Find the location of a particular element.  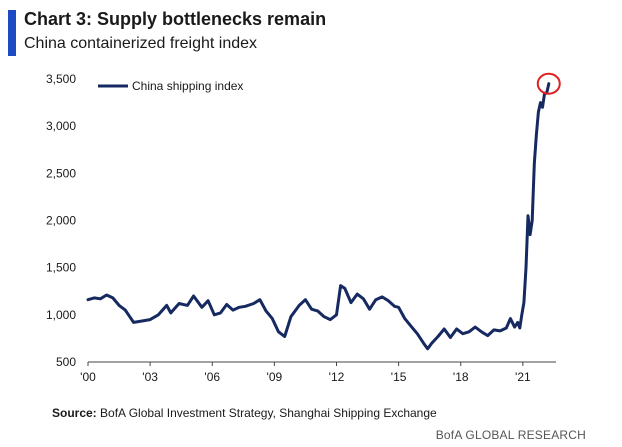

x-tick-label: '18 is located at coordinates (461, 377).